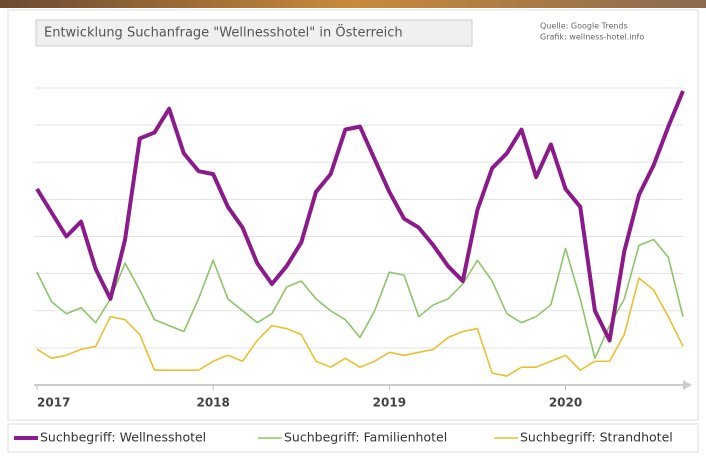  What do you see at coordinates (592, 37) in the screenshot?
I see `credit: Grafik: wellness-hotel.info` at bounding box center [592, 37].